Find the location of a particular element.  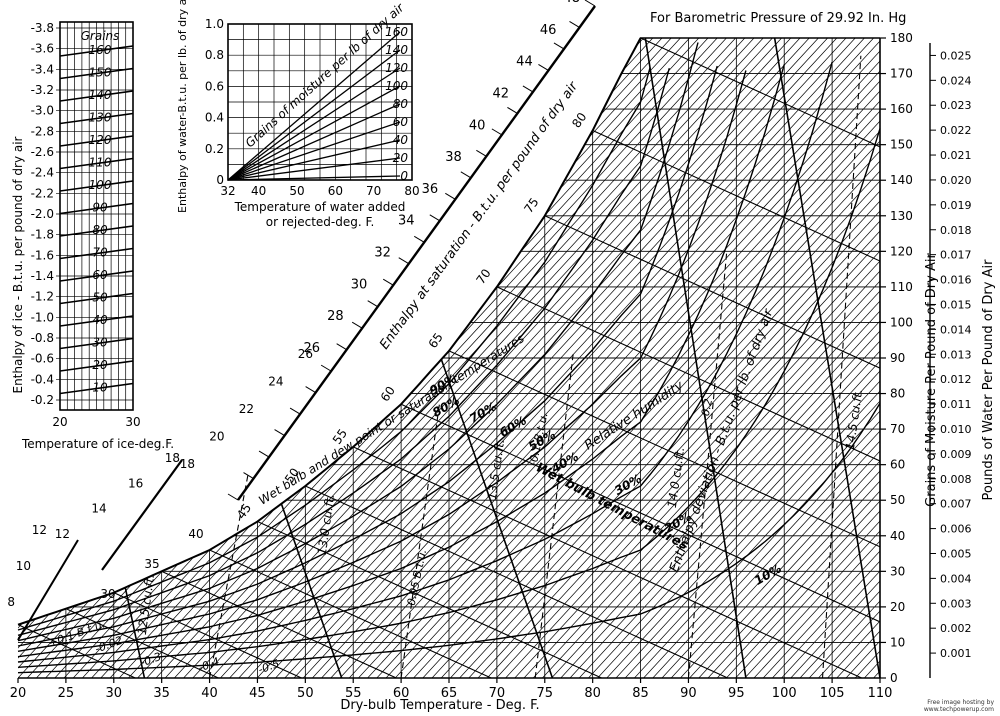

pounds-tick-label: 0.004 is located at coordinates (956, 578).